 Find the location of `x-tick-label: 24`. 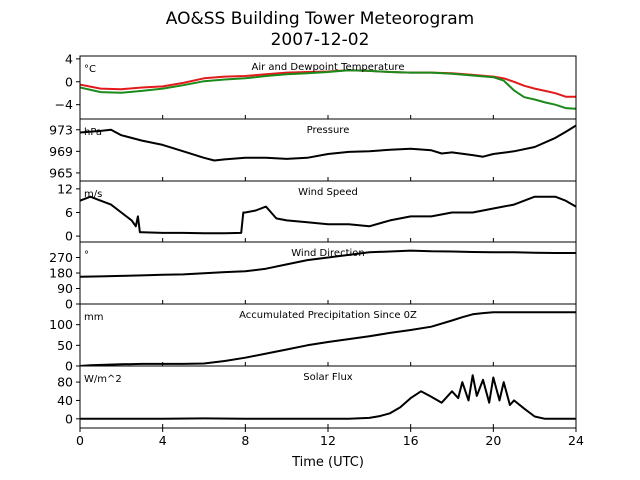

x-tick-label: 24 is located at coordinates (576, 440).